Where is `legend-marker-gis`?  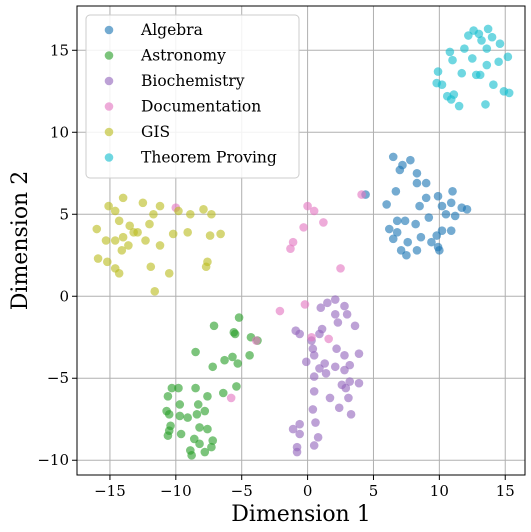 legend-marker-gis is located at coordinates (109, 132).